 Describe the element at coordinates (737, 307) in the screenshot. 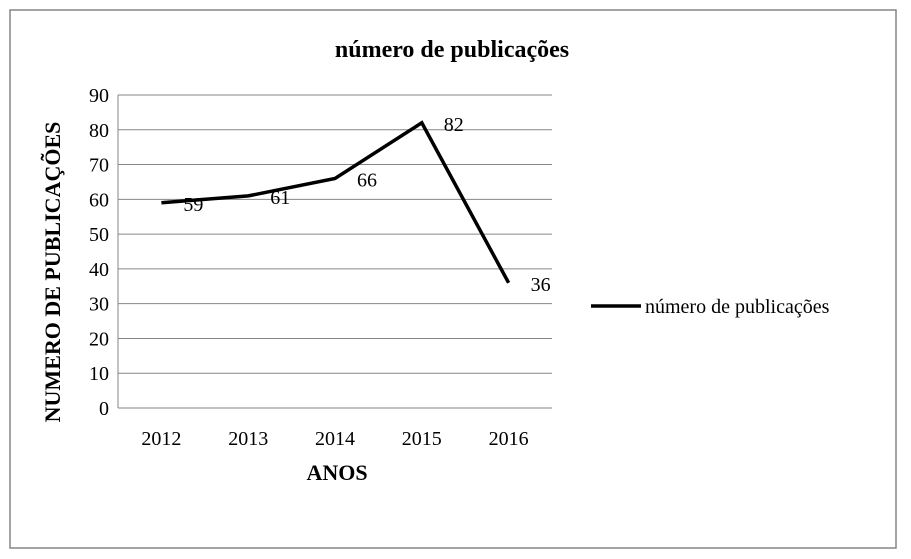

I see `legend-label: número de publicações` at that location.